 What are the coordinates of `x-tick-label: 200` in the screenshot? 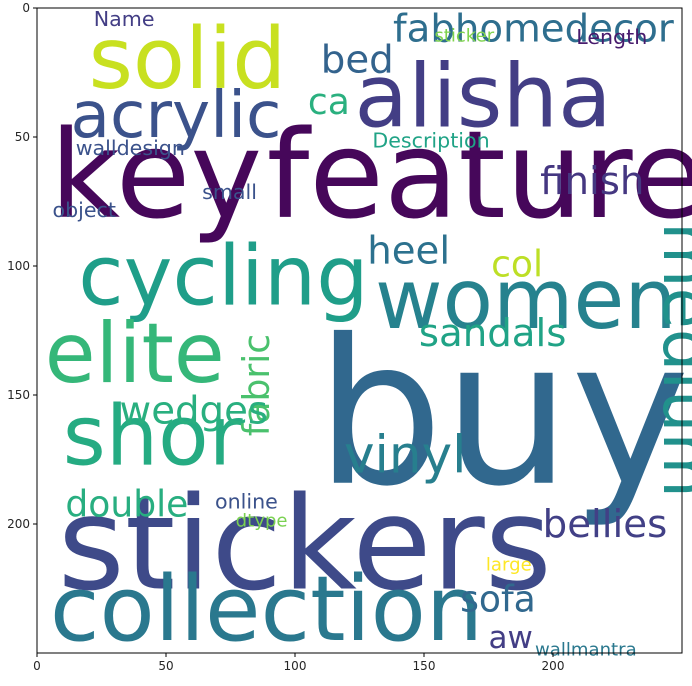 It's located at (553, 666).